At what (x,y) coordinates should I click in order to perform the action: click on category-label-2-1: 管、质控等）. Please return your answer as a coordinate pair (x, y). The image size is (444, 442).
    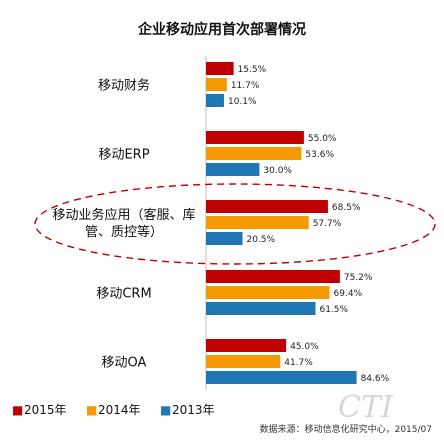
    Looking at the image, I should click on (124, 232).